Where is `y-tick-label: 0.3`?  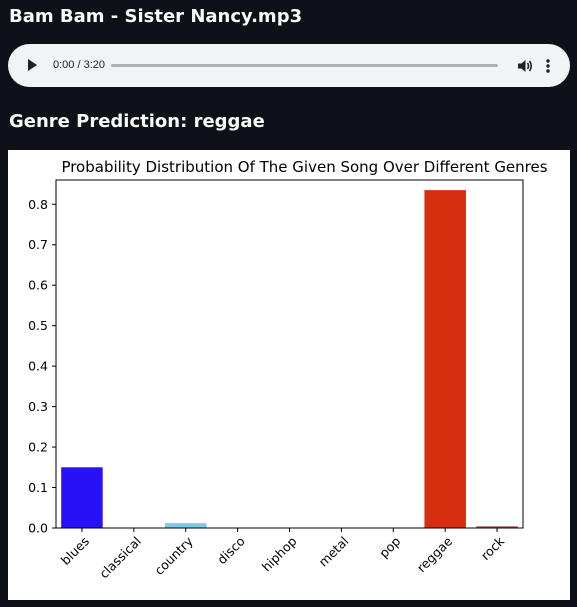 y-tick-label: 0.3 is located at coordinates (38, 406).